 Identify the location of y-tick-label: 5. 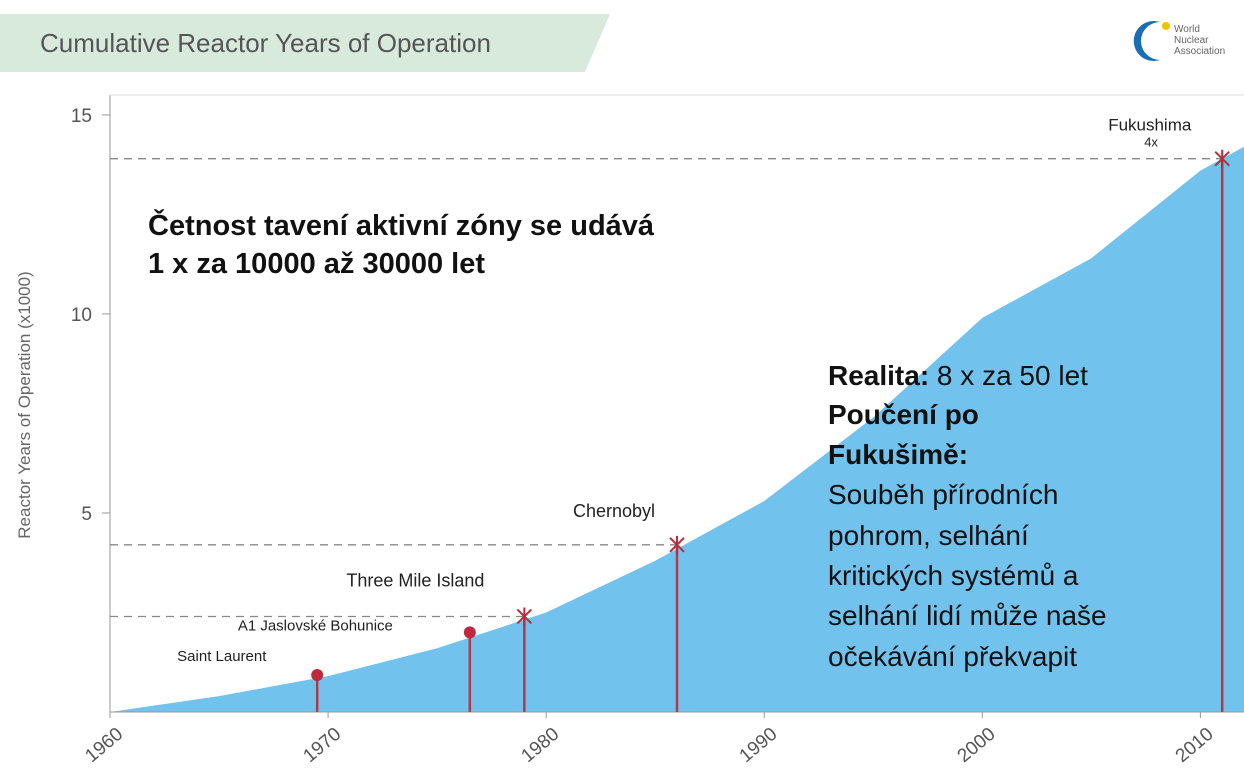
(86, 514).